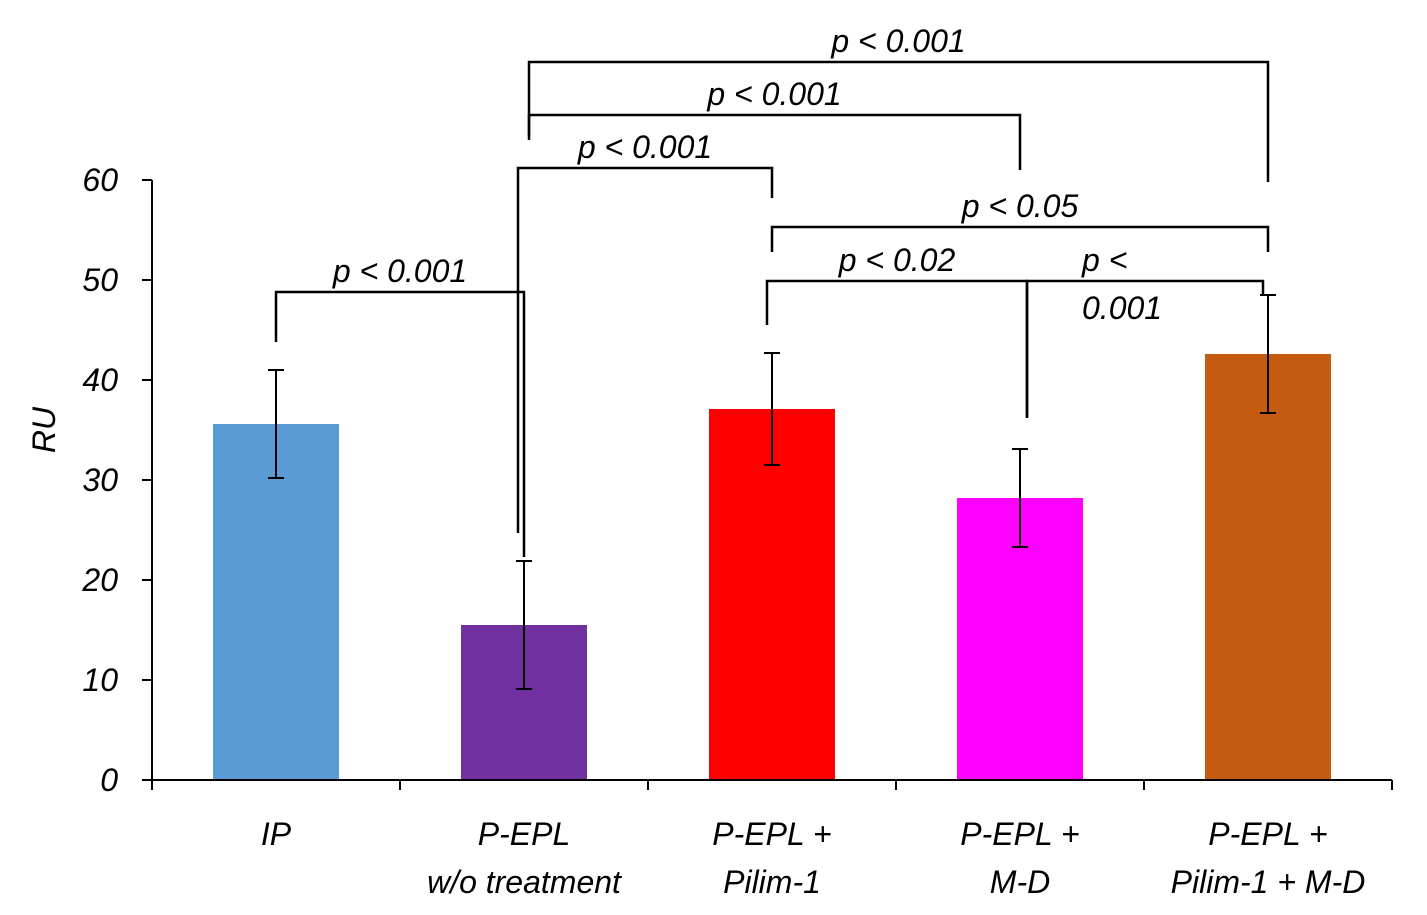  What do you see at coordinates (100, 380) in the screenshot?
I see `y-tick-label: 40` at bounding box center [100, 380].